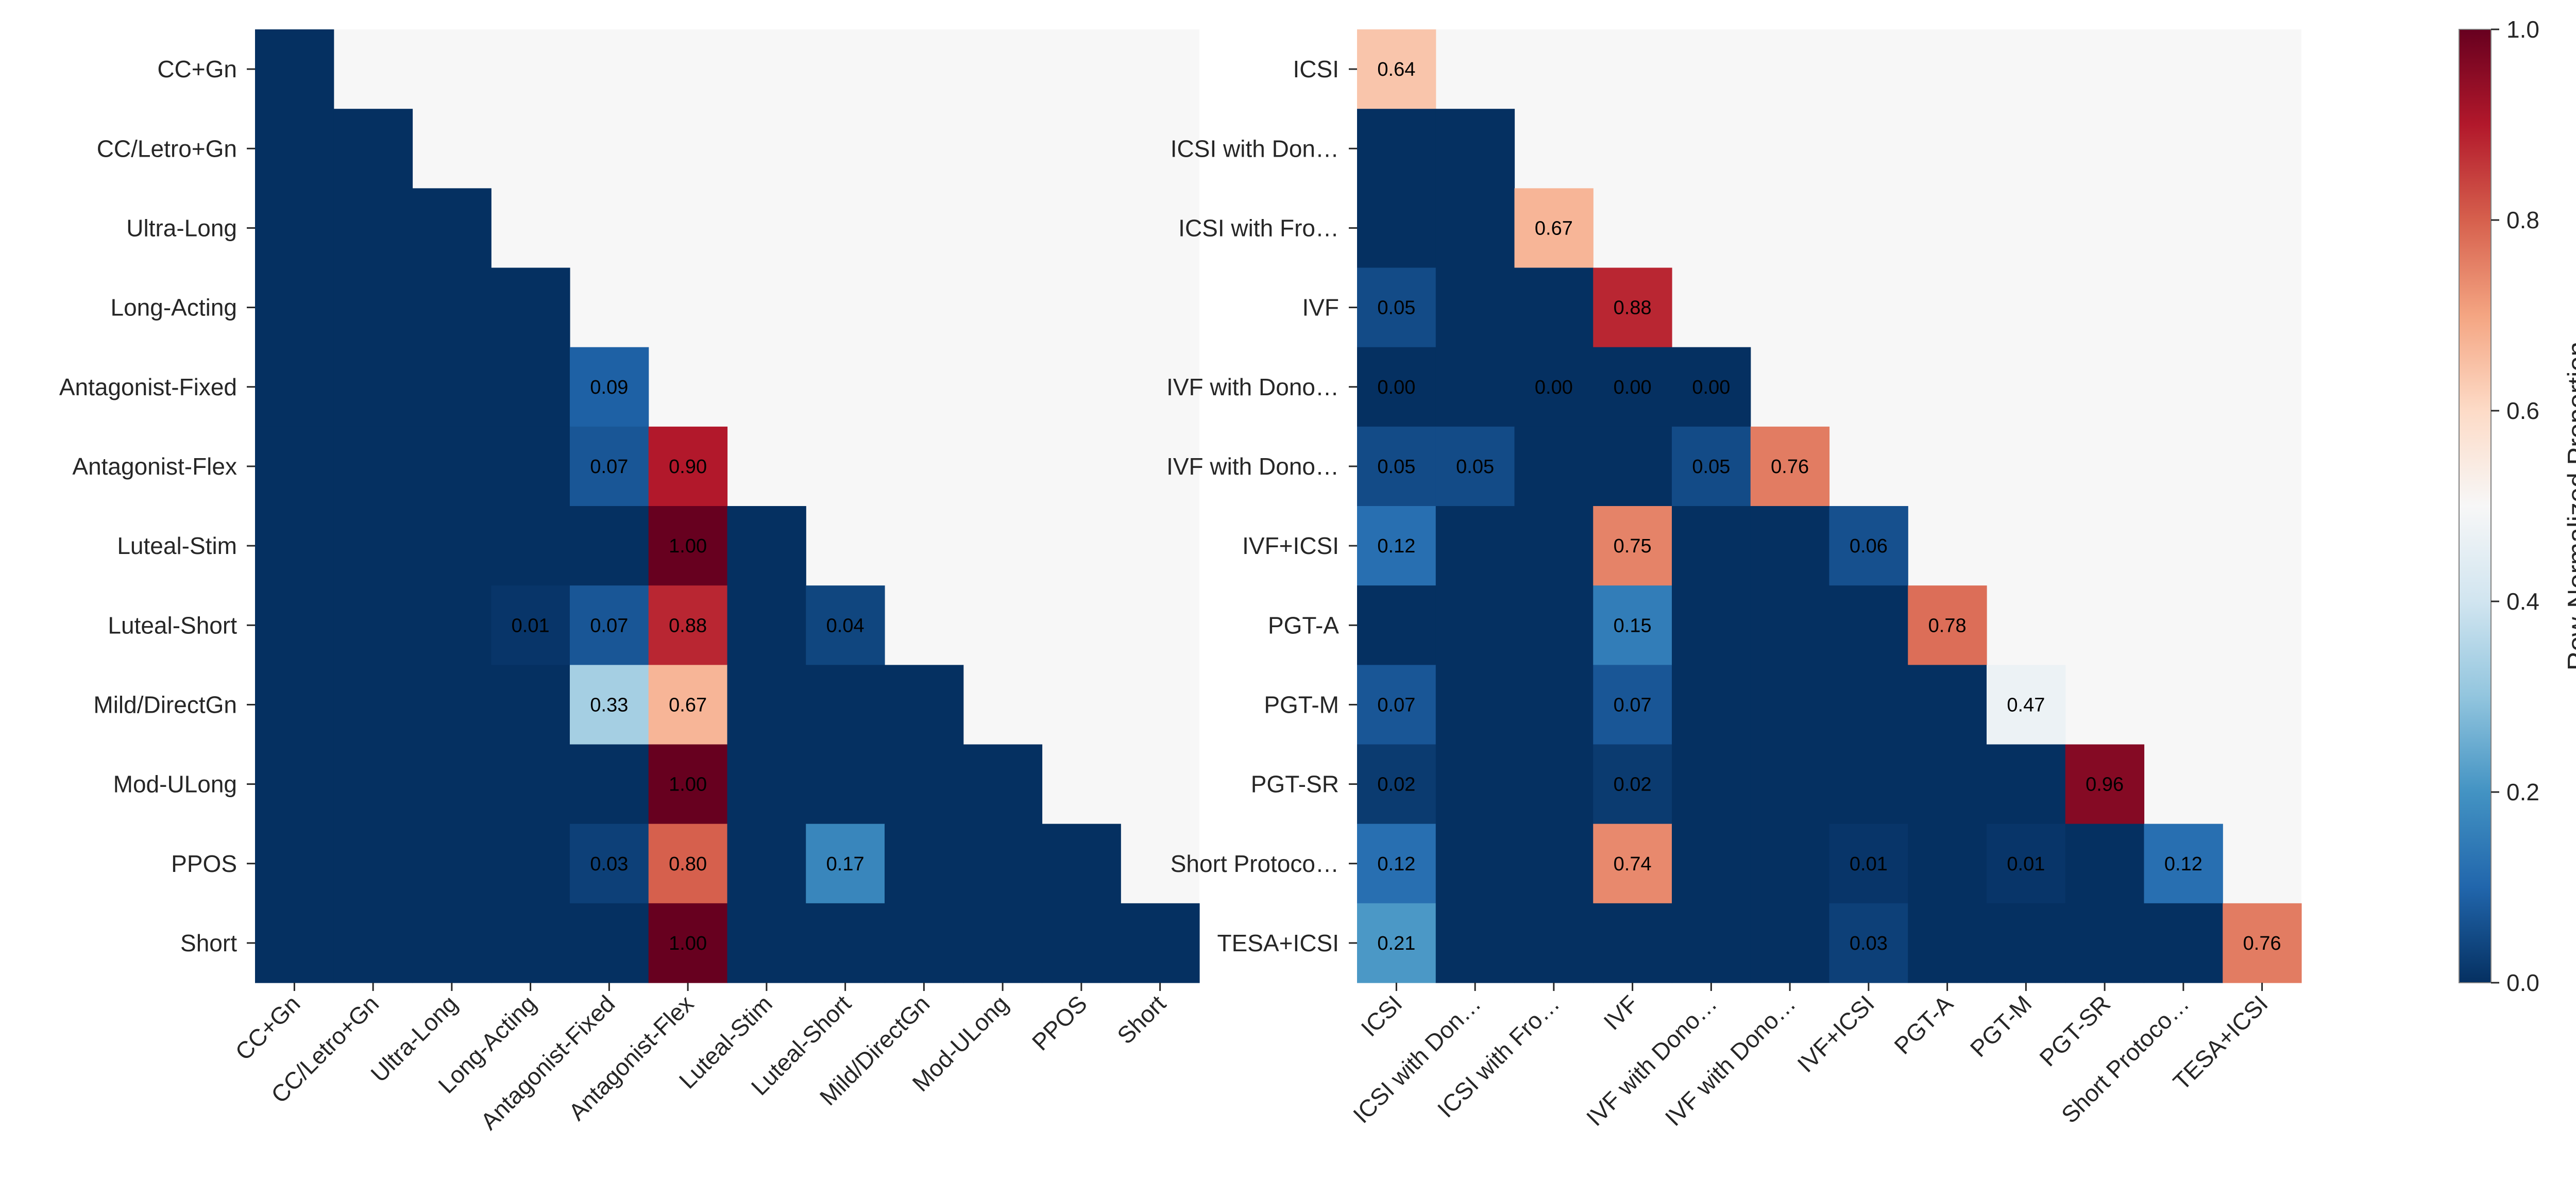  Describe the element at coordinates (609, 387) in the screenshot. I see `cell-value-label: 0.09` at that location.